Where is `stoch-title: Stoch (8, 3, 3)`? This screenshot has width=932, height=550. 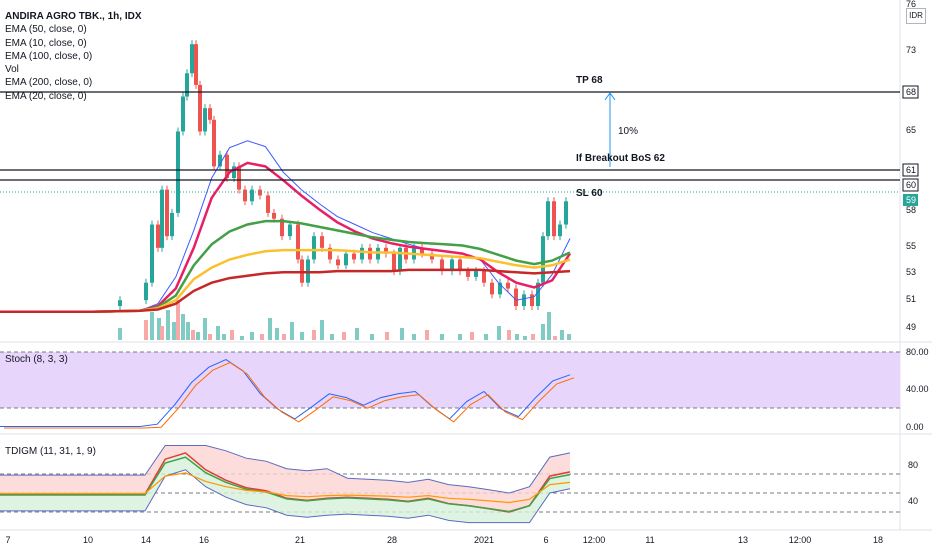 stoch-title: Stoch (8, 3, 3) is located at coordinates (36, 359).